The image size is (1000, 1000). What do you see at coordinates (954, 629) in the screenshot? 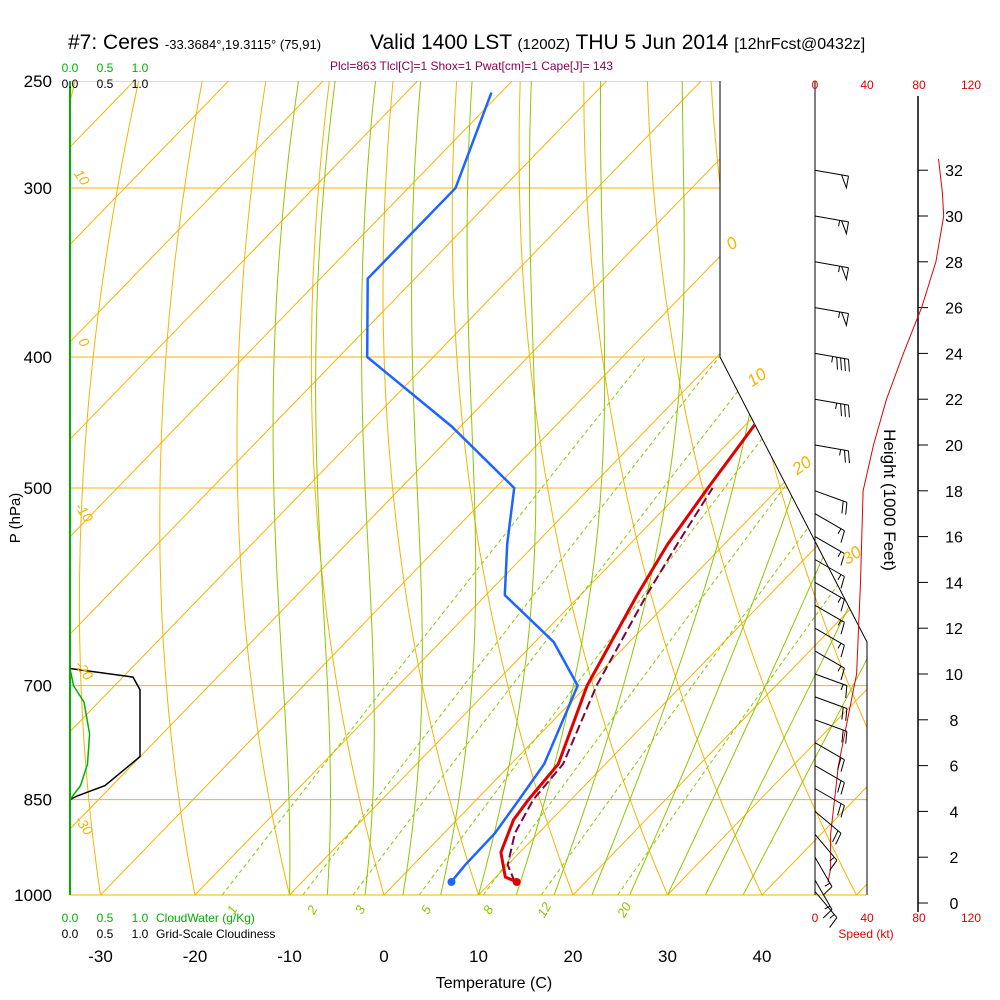
I see `height-tick-label: 12` at bounding box center [954, 629].